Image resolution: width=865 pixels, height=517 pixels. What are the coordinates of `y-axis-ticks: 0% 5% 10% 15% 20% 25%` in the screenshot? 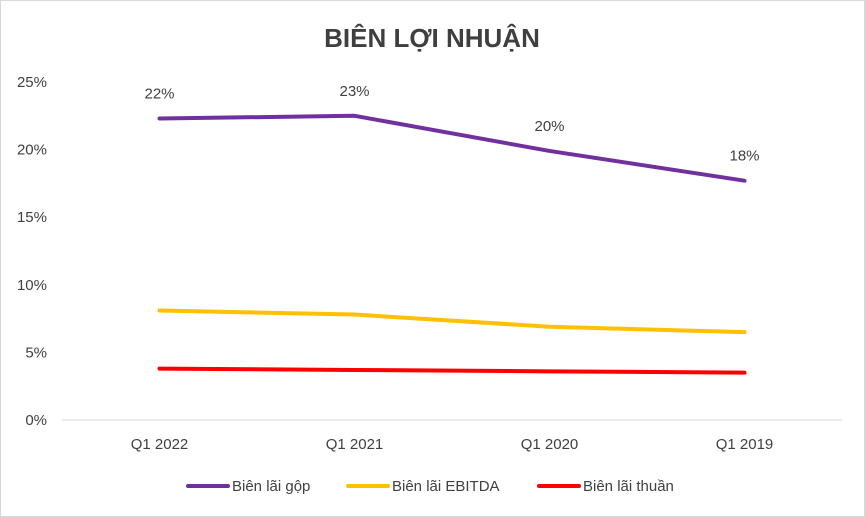 It's located at (32, 251).